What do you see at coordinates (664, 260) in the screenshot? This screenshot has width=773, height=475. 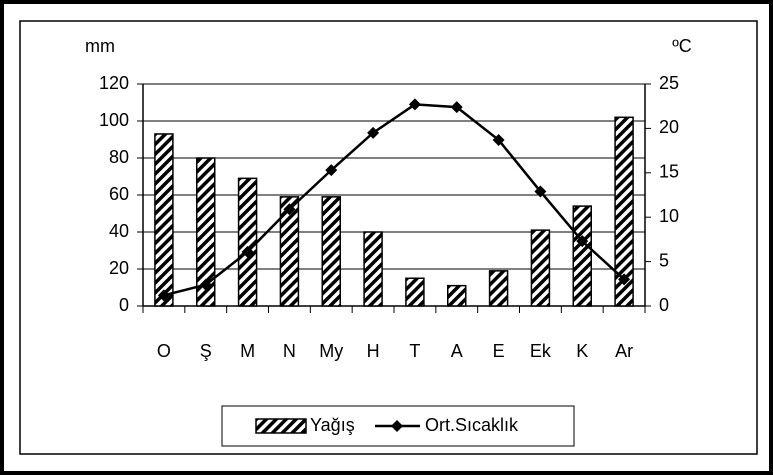 I see `y2-tick-label: 5` at bounding box center [664, 260].